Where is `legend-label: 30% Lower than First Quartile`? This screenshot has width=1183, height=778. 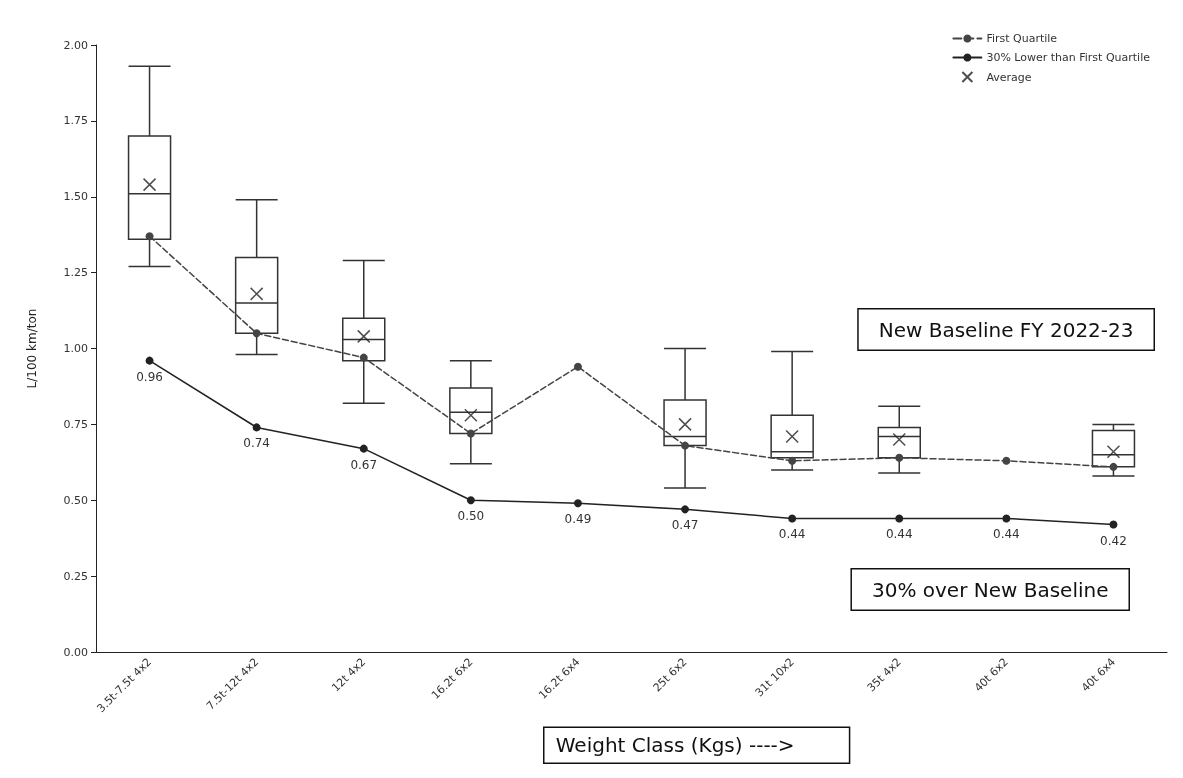 legend-label: 30% Lower than First Quartile is located at coordinates (1068, 57).